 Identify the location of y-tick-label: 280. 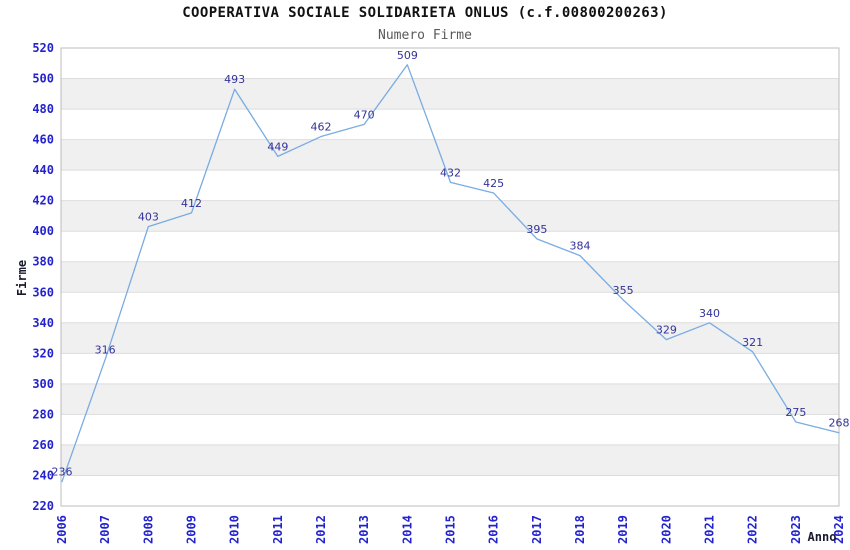
(43, 414).